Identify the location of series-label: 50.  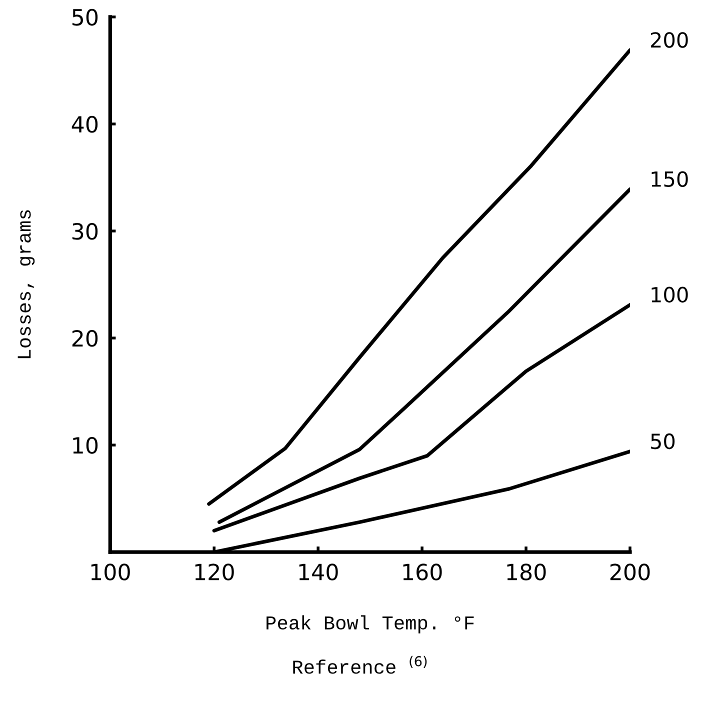
(663, 441).